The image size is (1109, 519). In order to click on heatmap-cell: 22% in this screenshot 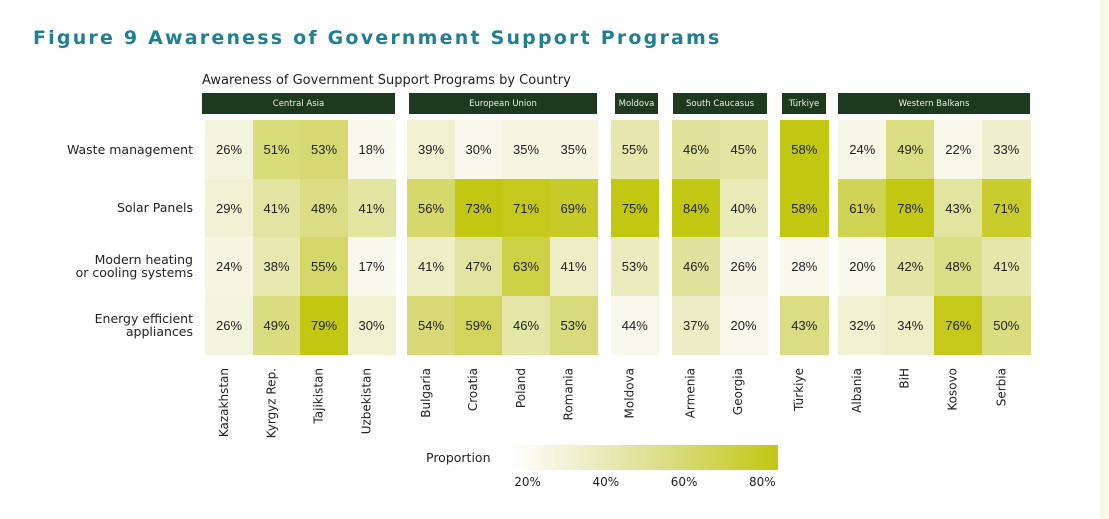, I will do `click(958, 149)`.